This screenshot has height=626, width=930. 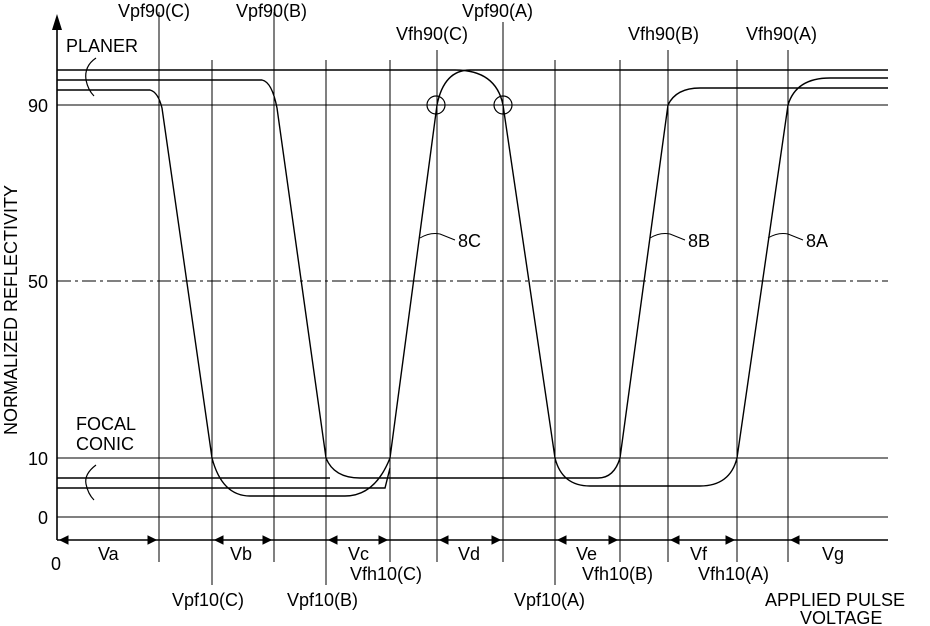 I want to click on focal-brace-icon, so click(x=91, y=482).